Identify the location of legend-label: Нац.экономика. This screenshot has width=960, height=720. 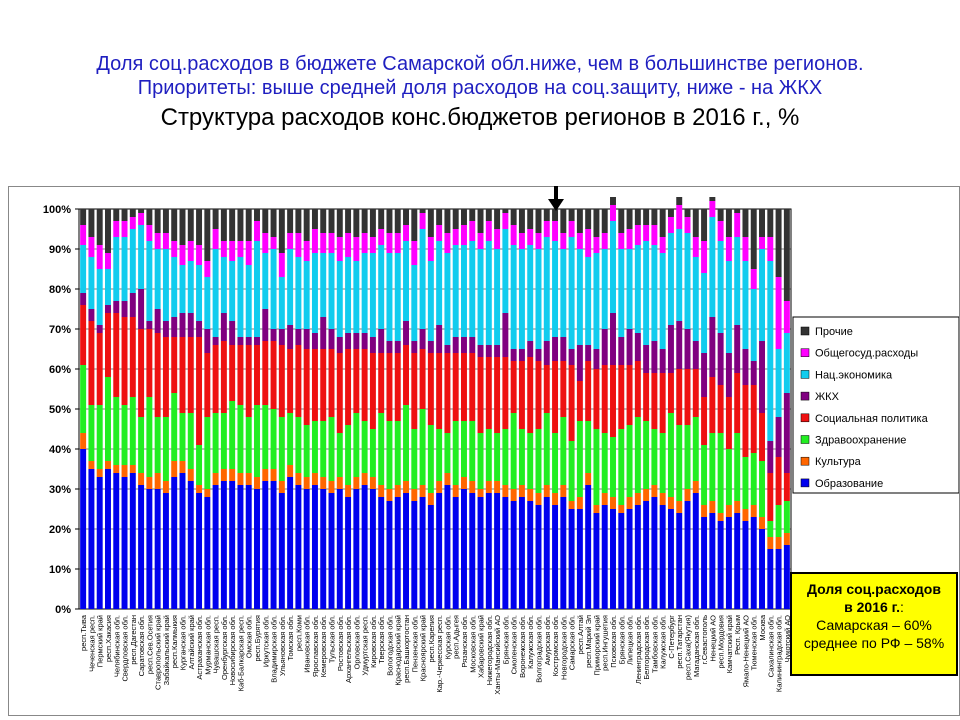
(854, 375).